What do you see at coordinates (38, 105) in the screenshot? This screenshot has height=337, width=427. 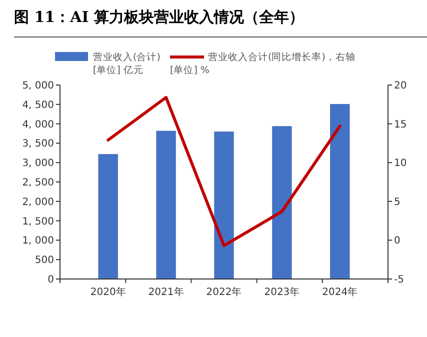 I see `y-tick-label: 4, 500` at bounding box center [38, 105].